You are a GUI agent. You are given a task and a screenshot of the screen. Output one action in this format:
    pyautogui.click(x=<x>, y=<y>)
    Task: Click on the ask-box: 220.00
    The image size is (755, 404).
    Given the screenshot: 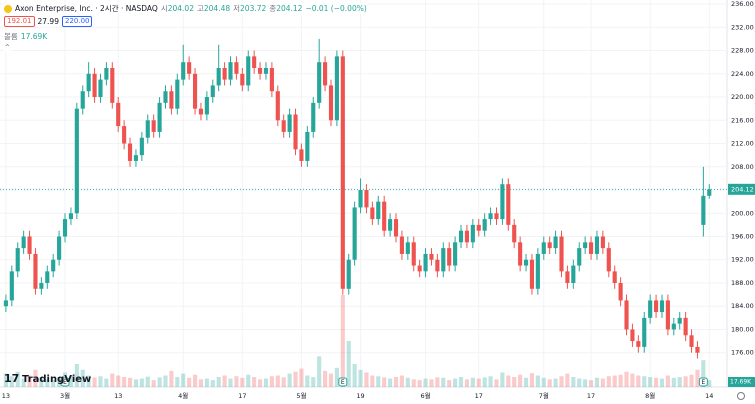 What is the action you would take?
    pyautogui.click(x=77, y=21)
    